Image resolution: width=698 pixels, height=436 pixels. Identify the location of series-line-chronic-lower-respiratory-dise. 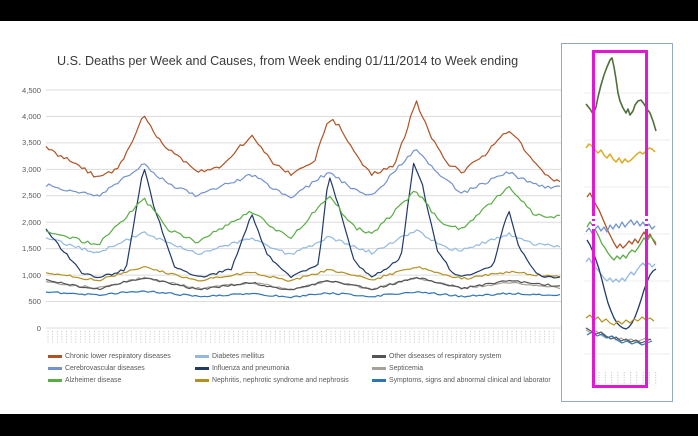
(303, 141).